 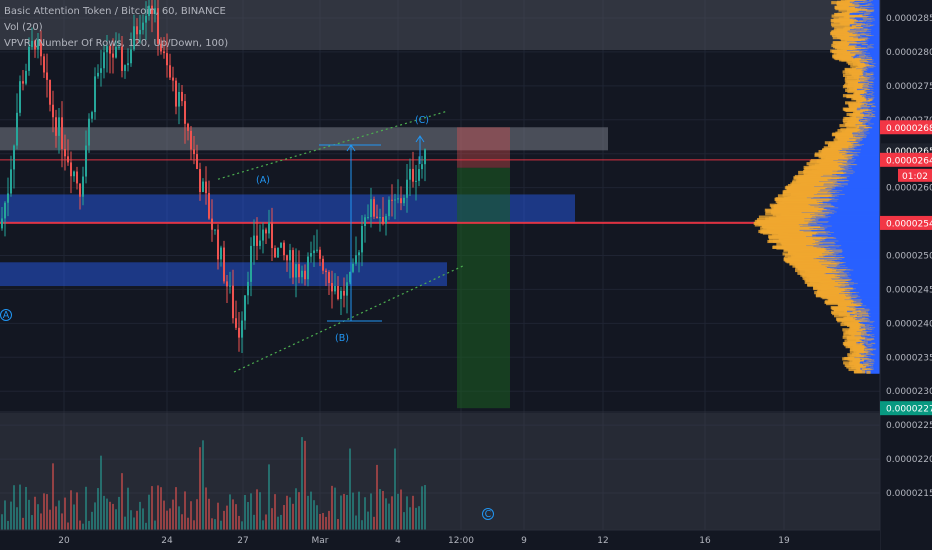 What do you see at coordinates (23, 27) in the screenshot?
I see `volume-indicator-legend: Vol (20)` at bounding box center [23, 27].